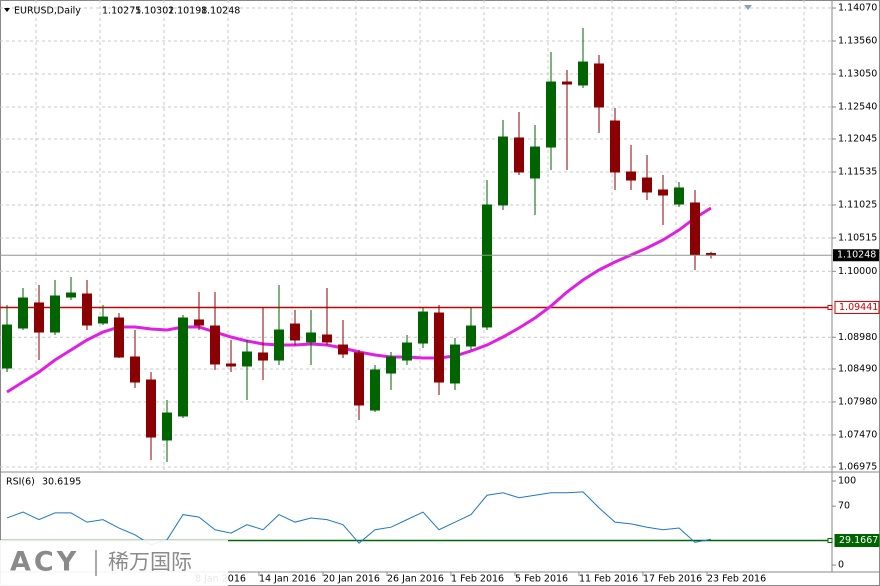 Image resolution: width=880 pixels, height=586 pixels. I want to click on y-tick-label: 1.10000, so click(857, 271).